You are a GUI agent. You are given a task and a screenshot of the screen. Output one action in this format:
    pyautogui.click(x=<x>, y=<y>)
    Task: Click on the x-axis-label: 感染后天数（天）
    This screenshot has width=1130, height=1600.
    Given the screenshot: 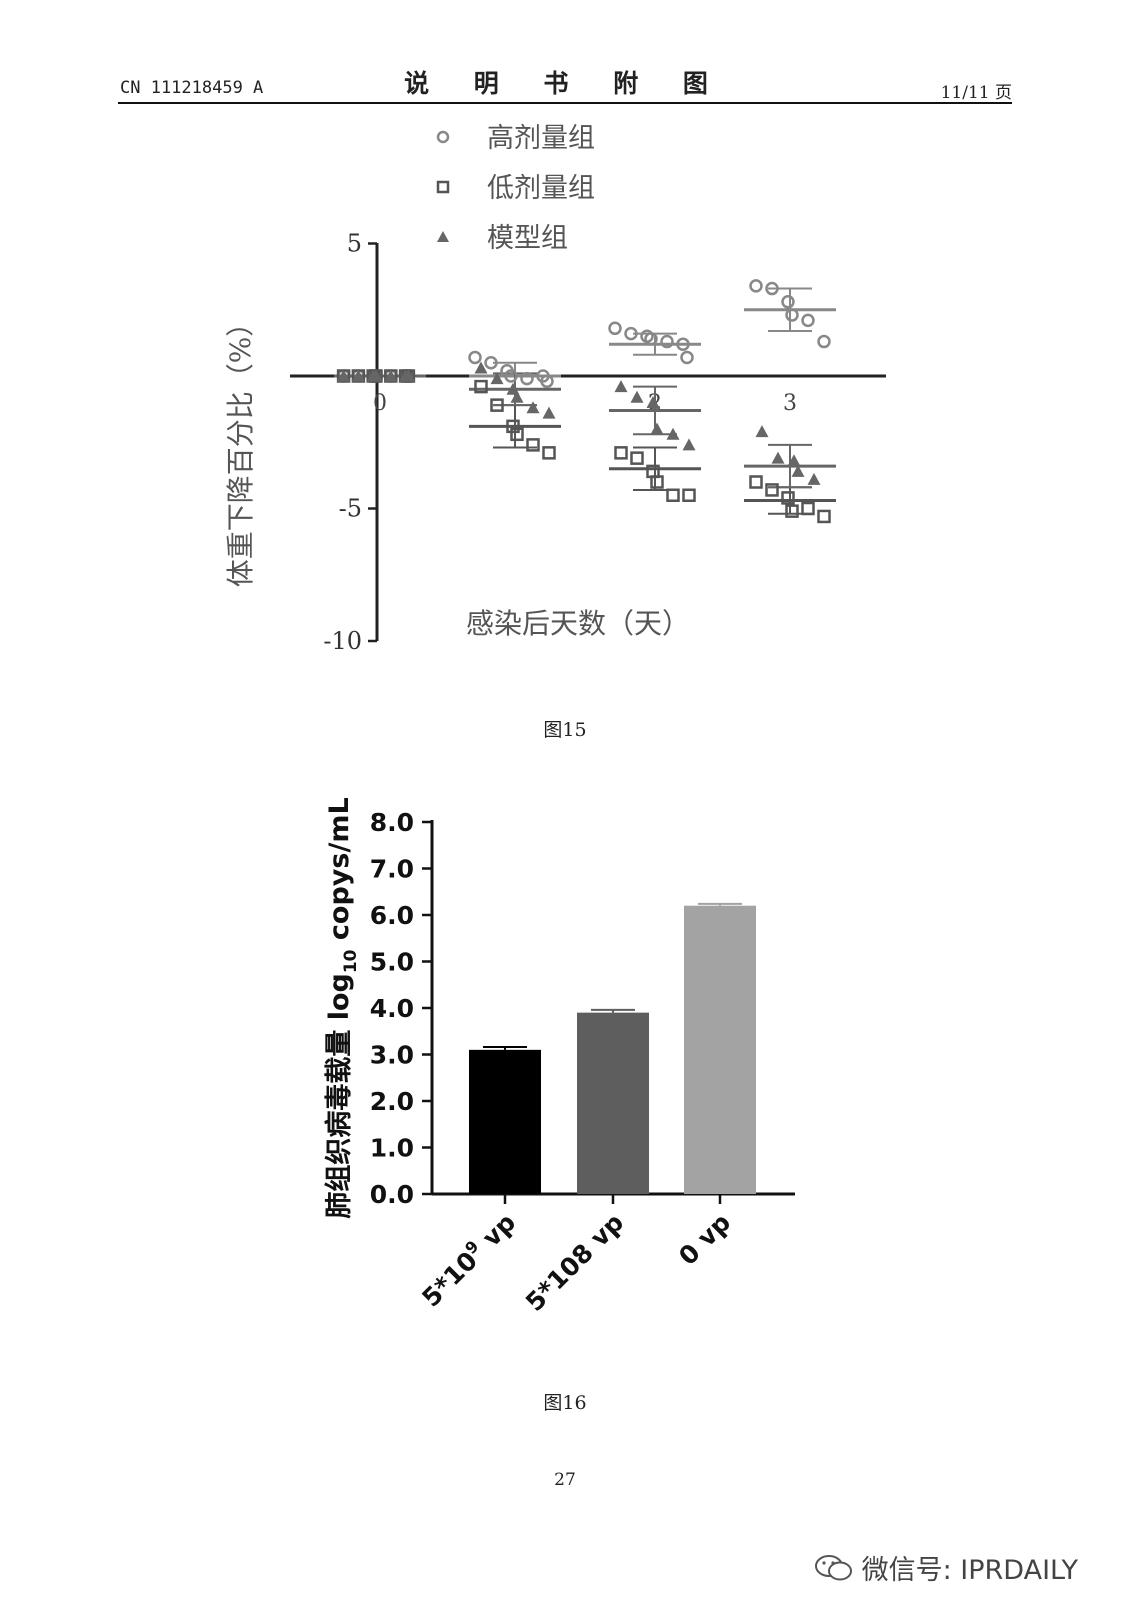 What is the action you would take?
    pyautogui.click(x=578, y=623)
    